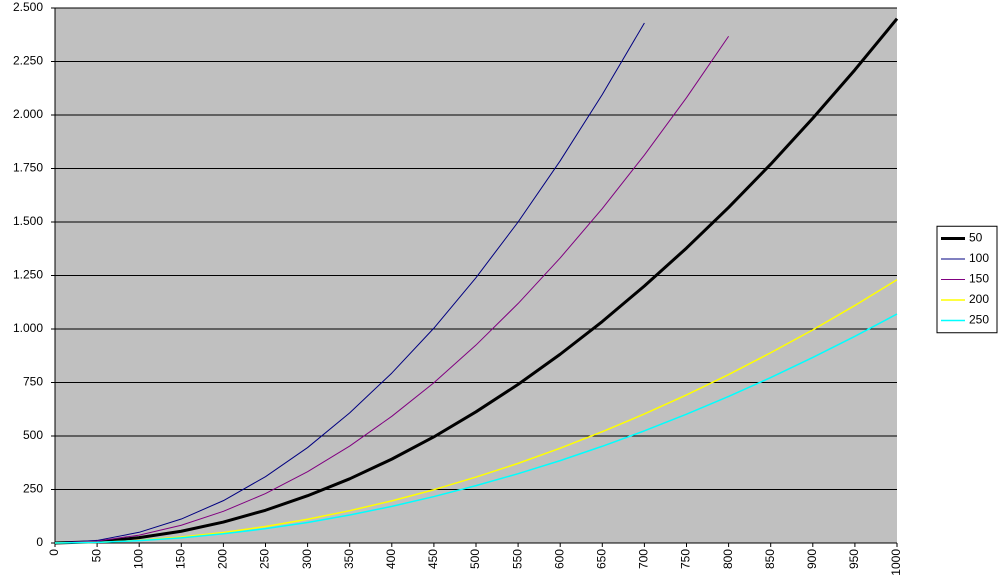 Image resolution: width=1003 pixels, height=586 pixels. Describe the element at coordinates (728, 559) in the screenshot. I see `x-tick-label: 800` at that location.